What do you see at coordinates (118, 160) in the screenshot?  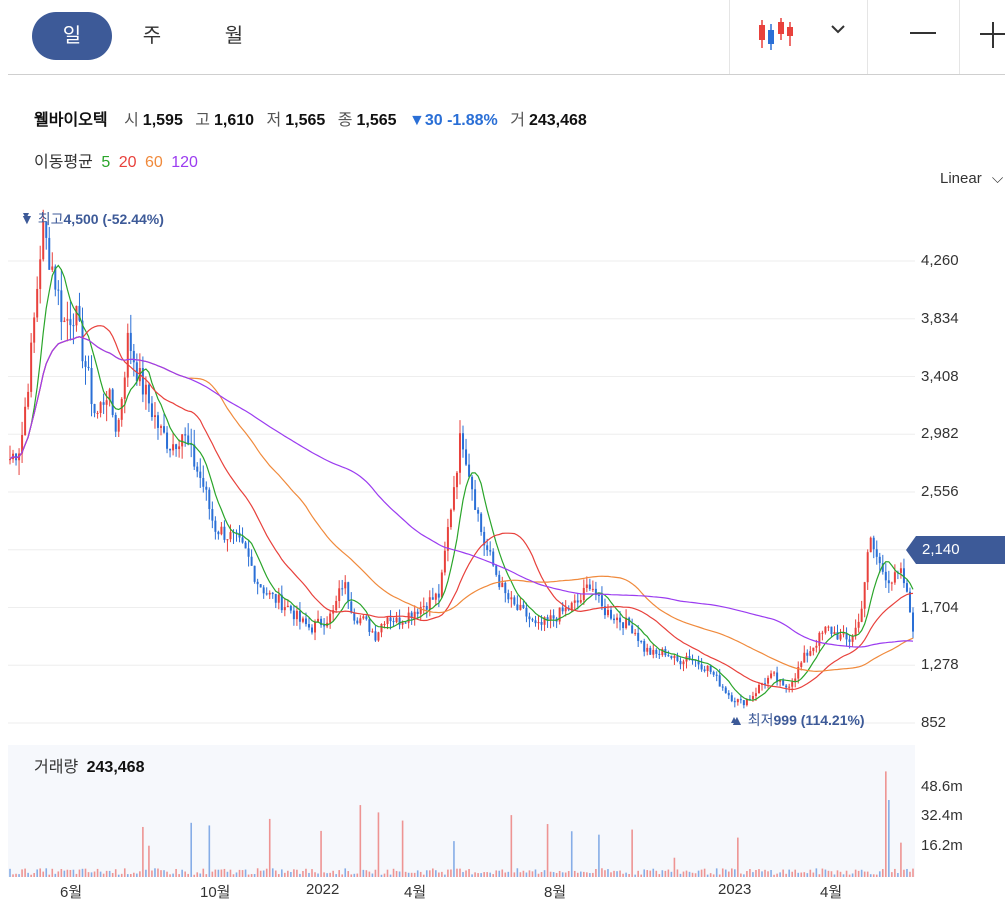 I see `moving-average-legend: 이동평균 5 20 60 120` at bounding box center [118, 160].